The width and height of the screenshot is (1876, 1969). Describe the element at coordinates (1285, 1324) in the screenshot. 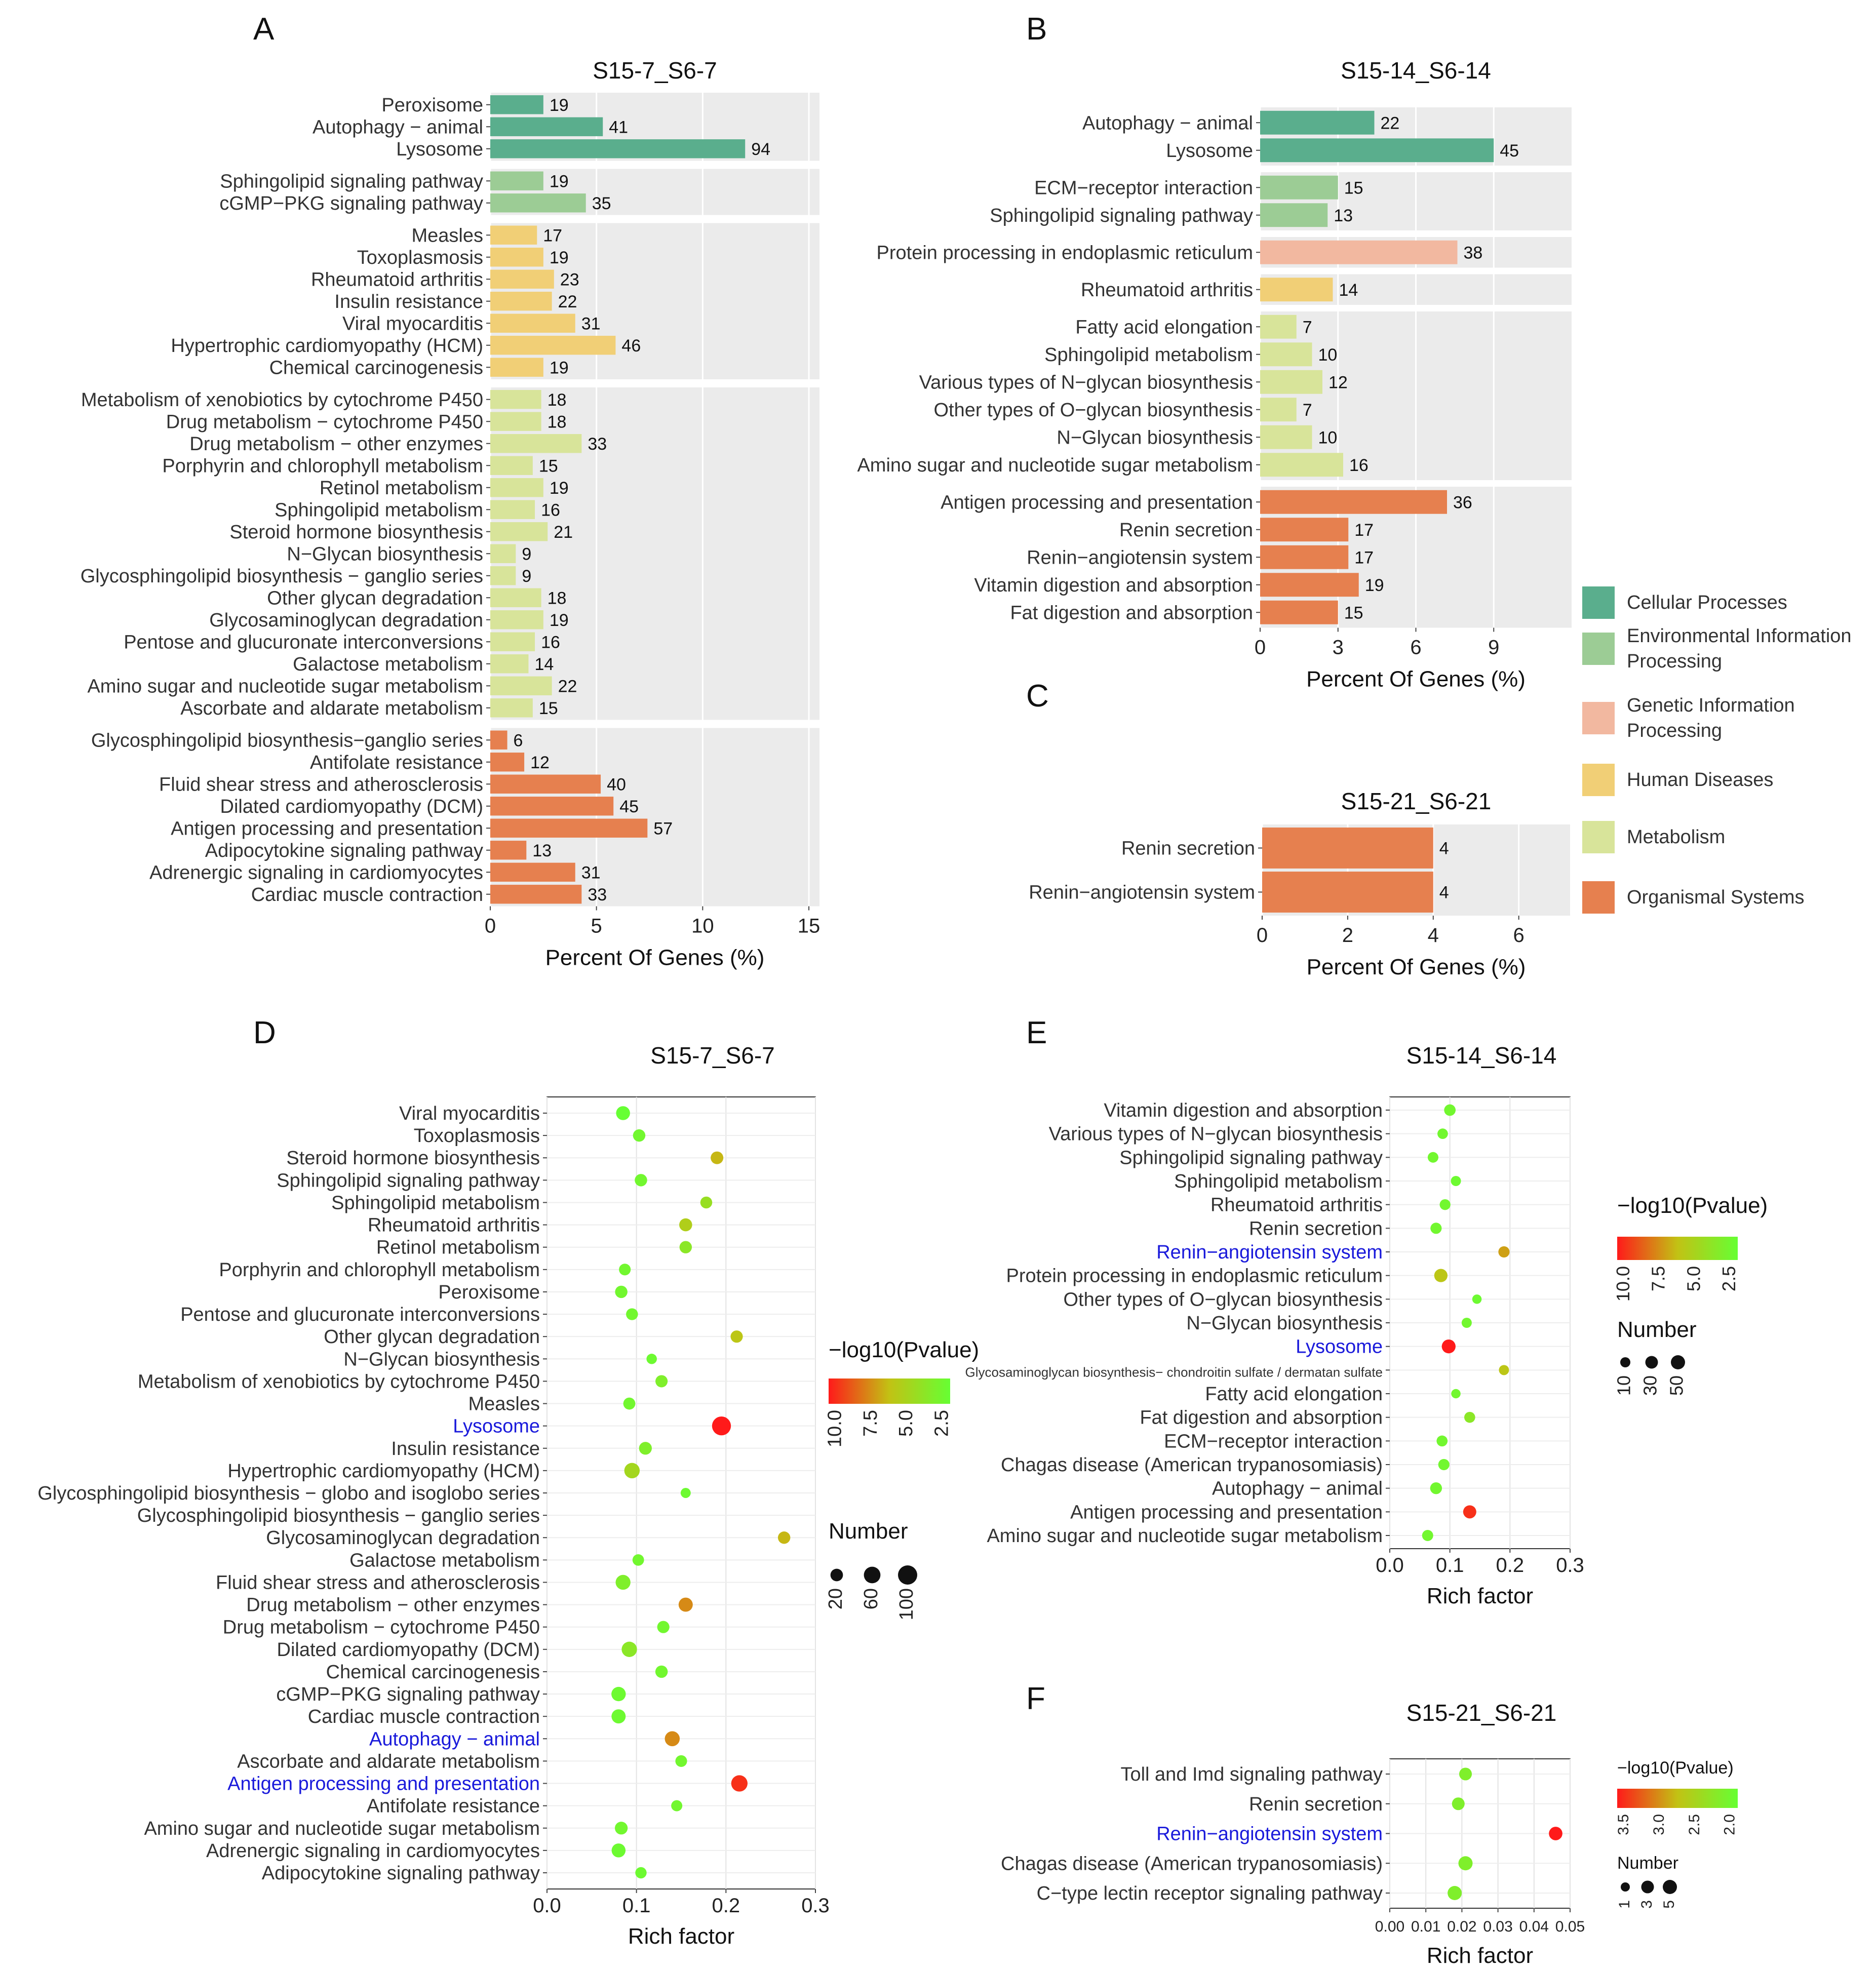

I see `pathway-label: N−Glycan biosynthesis` at that location.